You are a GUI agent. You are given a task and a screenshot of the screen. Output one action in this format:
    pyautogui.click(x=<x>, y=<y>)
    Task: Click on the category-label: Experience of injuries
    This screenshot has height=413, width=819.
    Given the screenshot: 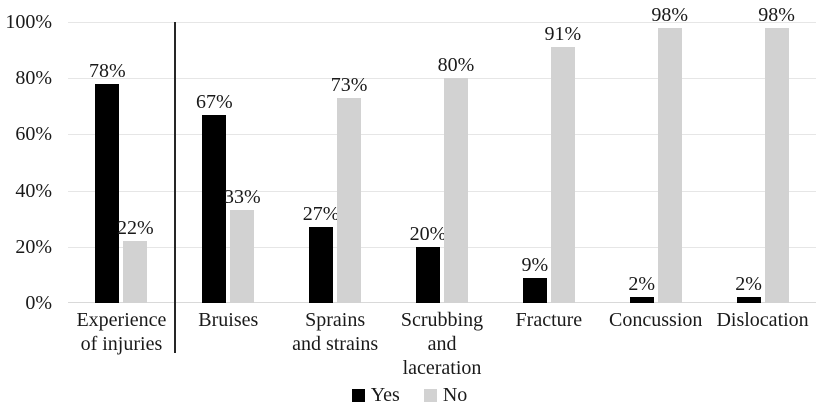 What is the action you would take?
    pyautogui.click(x=121, y=332)
    